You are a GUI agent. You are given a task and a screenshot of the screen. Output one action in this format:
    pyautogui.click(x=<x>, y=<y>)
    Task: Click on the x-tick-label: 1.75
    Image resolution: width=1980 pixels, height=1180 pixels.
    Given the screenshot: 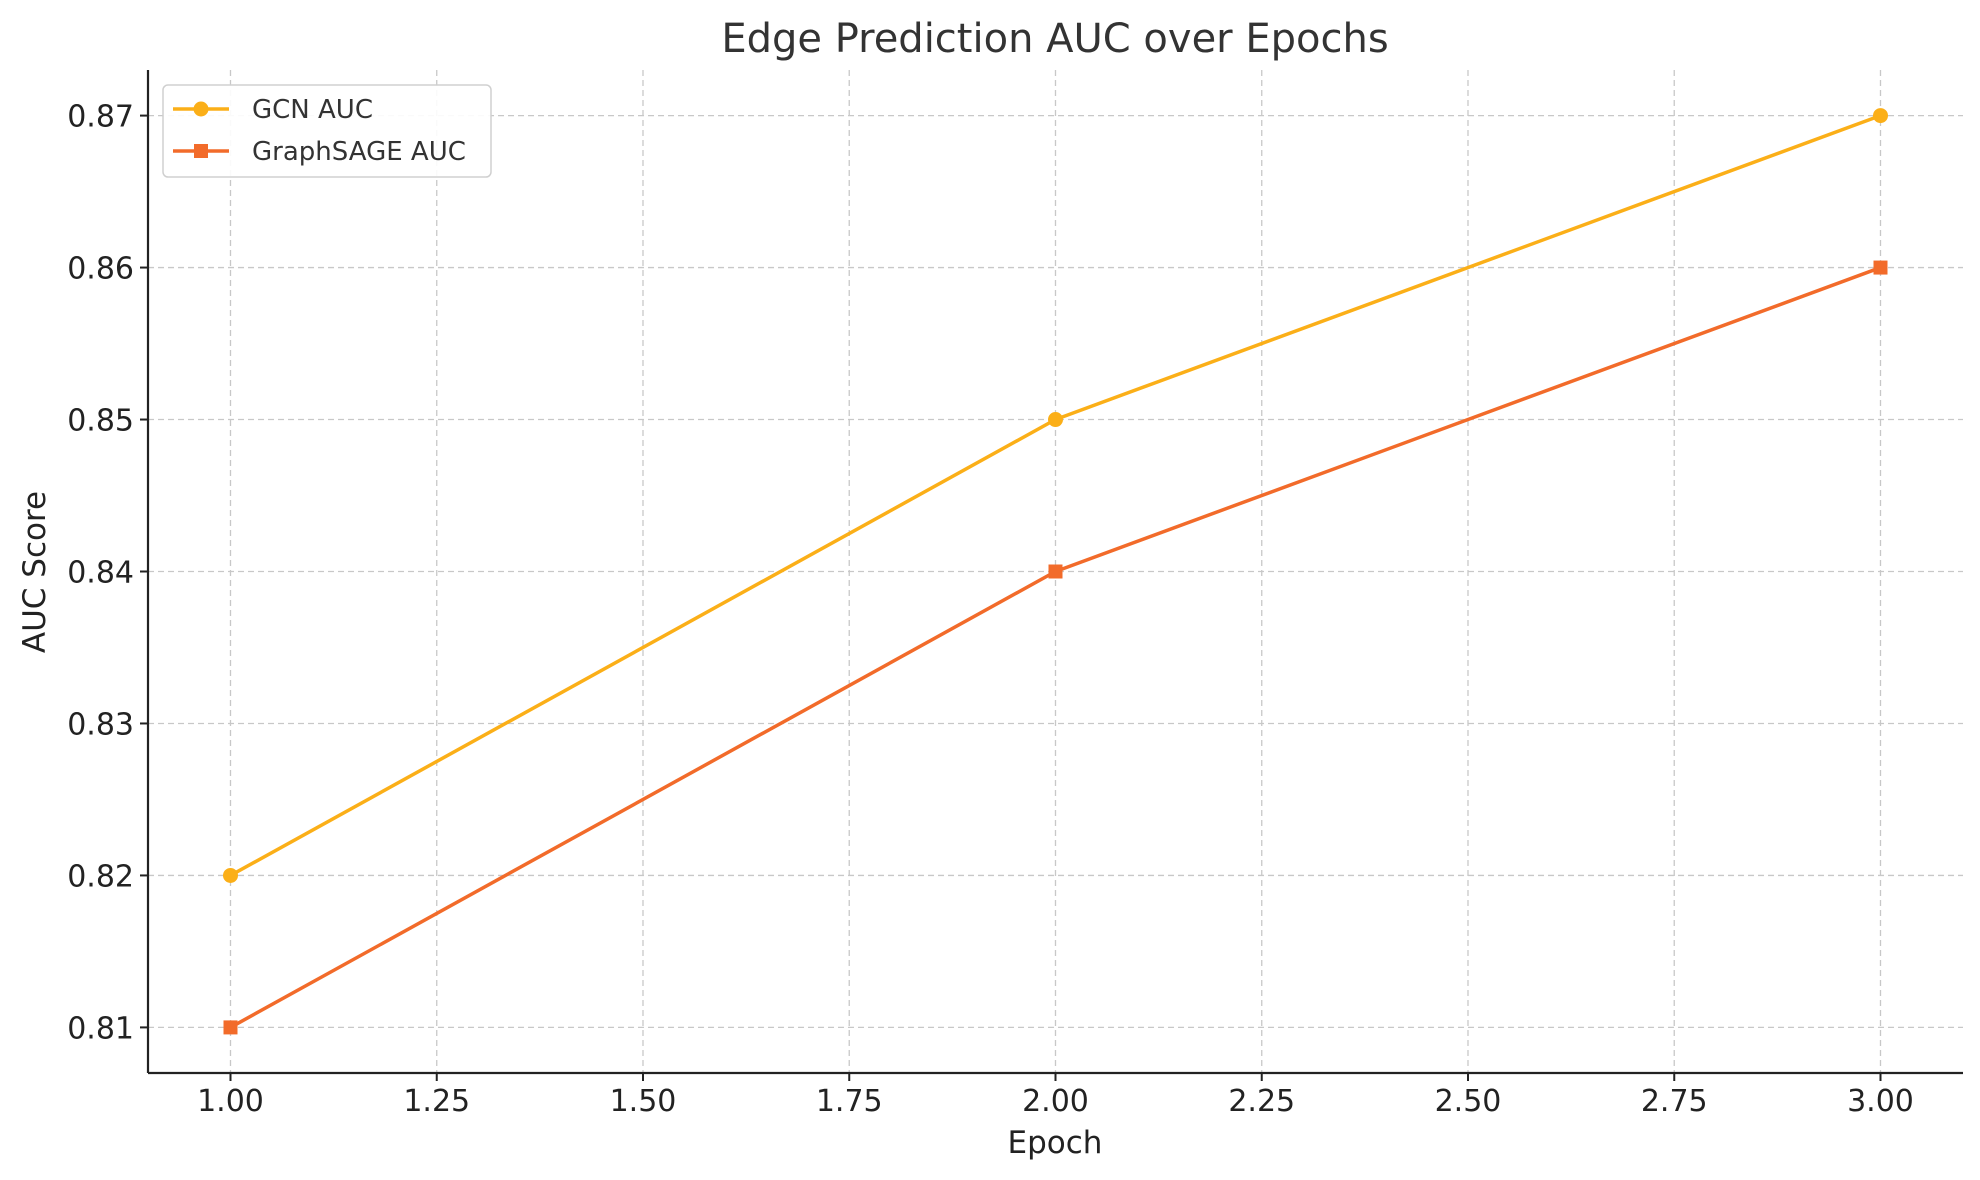 What is the action you would take?
    pyautogui.click(x=849, y=1101)
    